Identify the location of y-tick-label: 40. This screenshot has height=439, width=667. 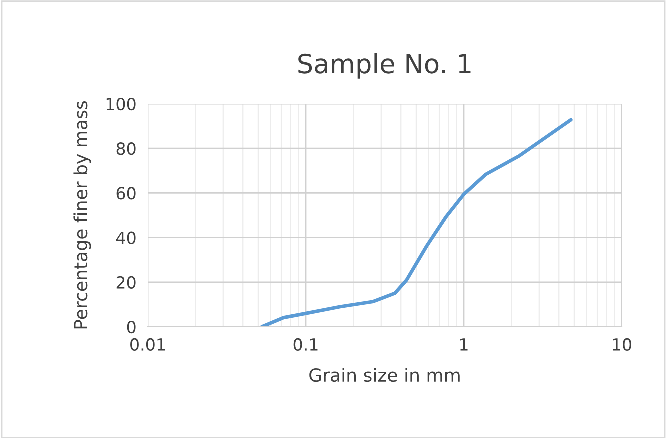
(126, 238).